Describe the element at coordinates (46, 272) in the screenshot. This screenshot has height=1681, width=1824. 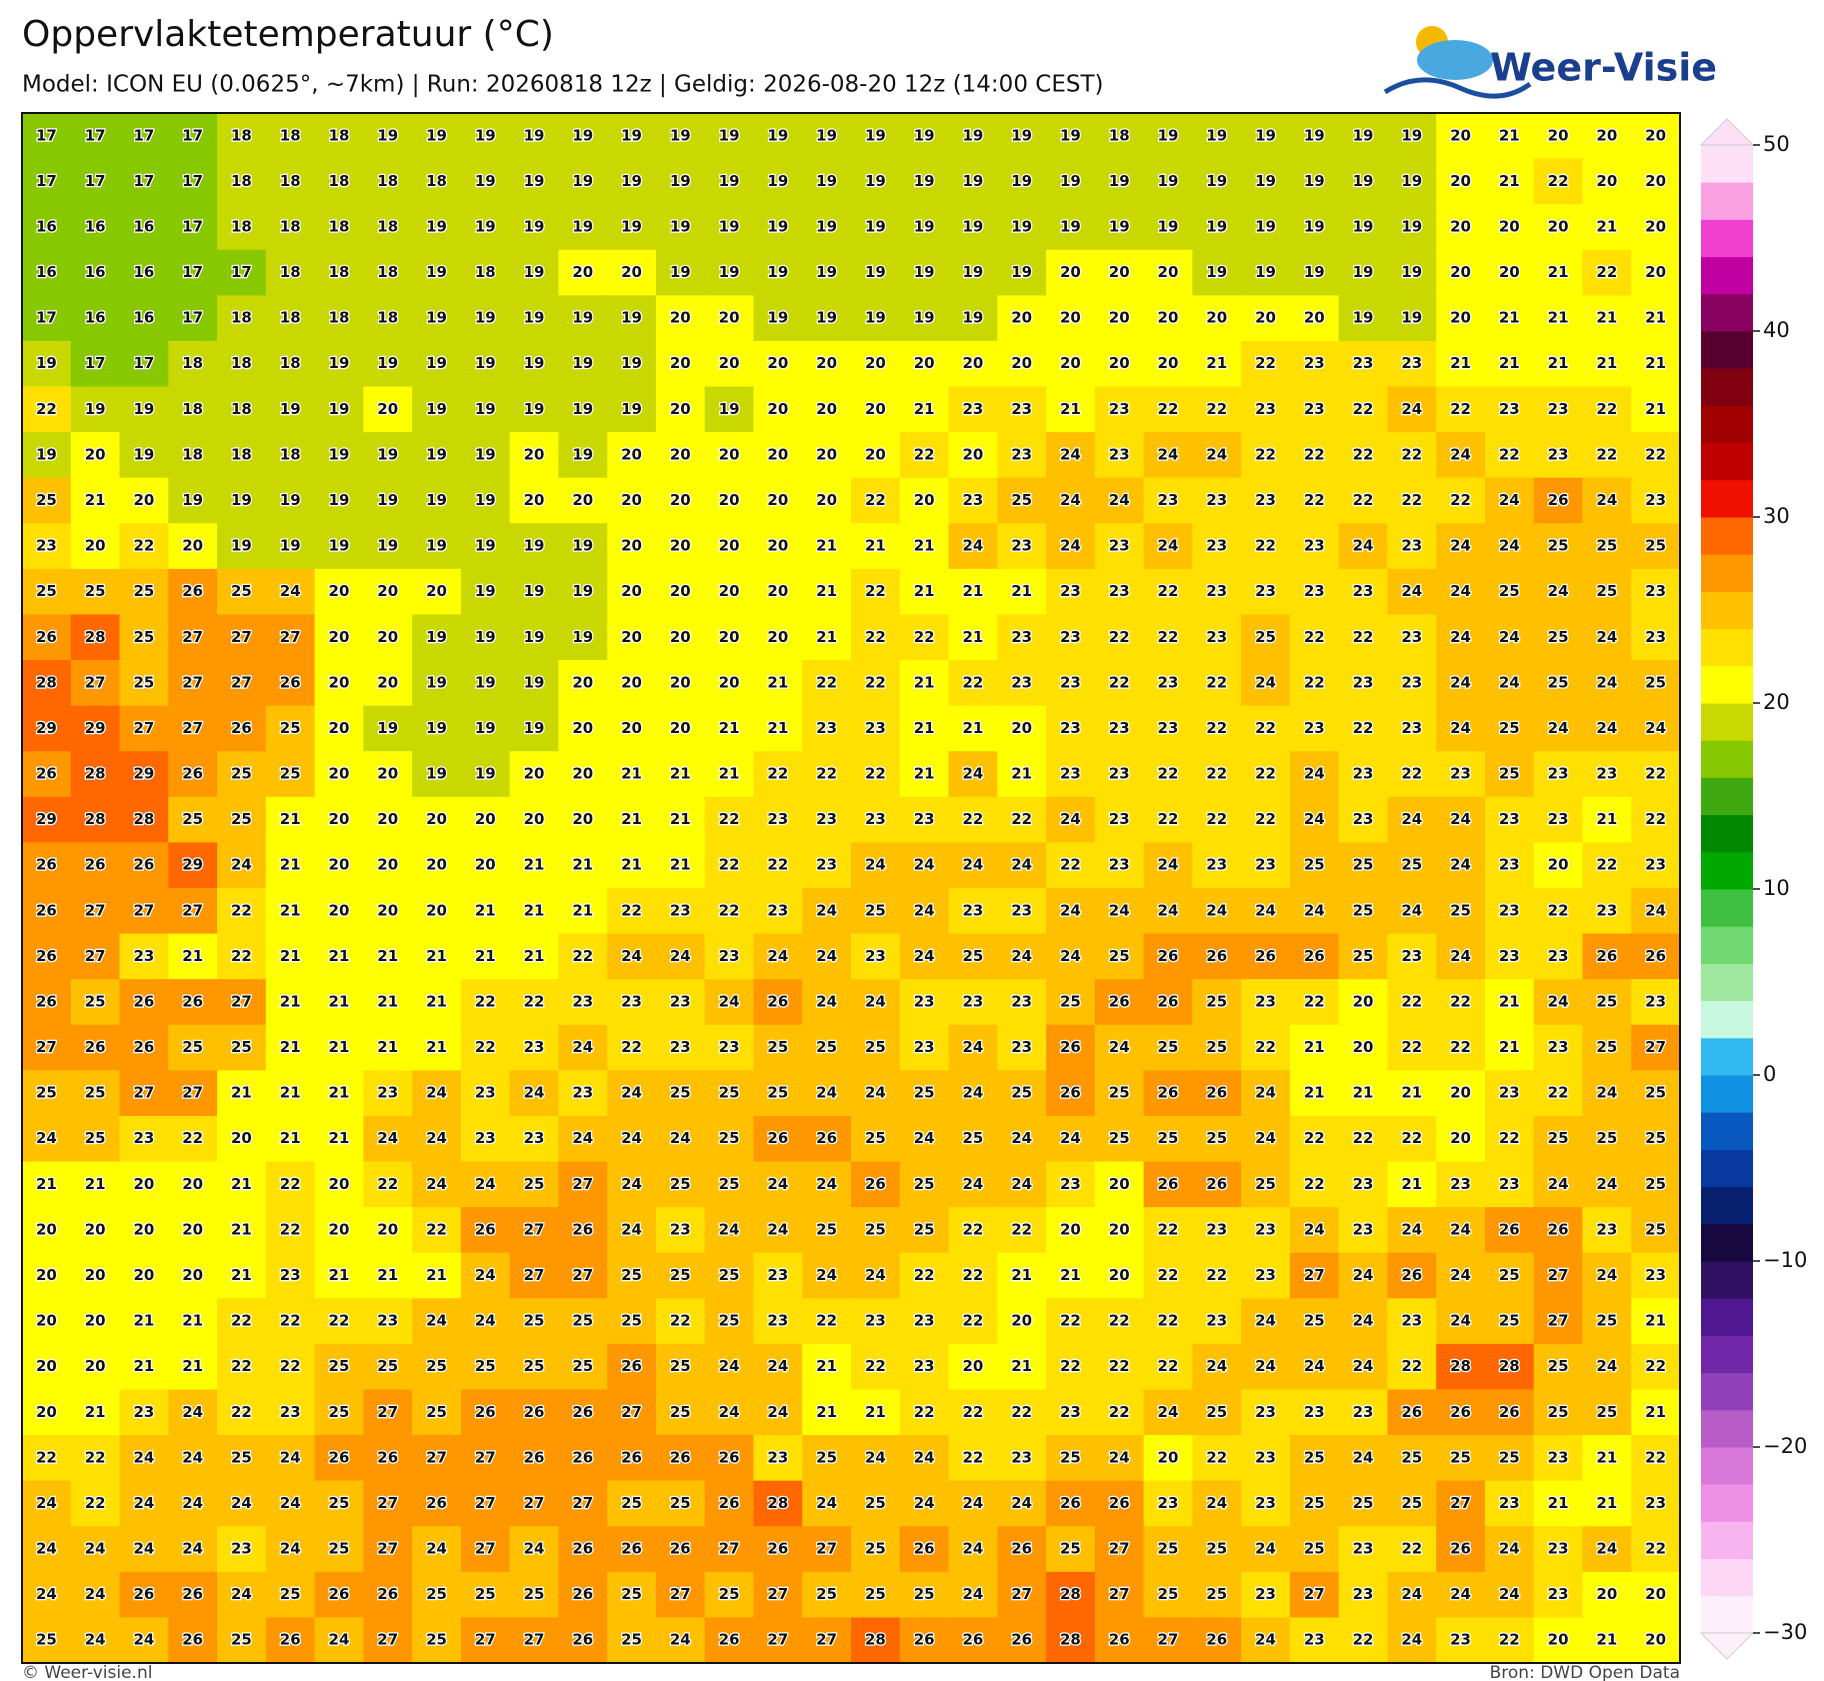
I see `temperature-label: 16` at that location.